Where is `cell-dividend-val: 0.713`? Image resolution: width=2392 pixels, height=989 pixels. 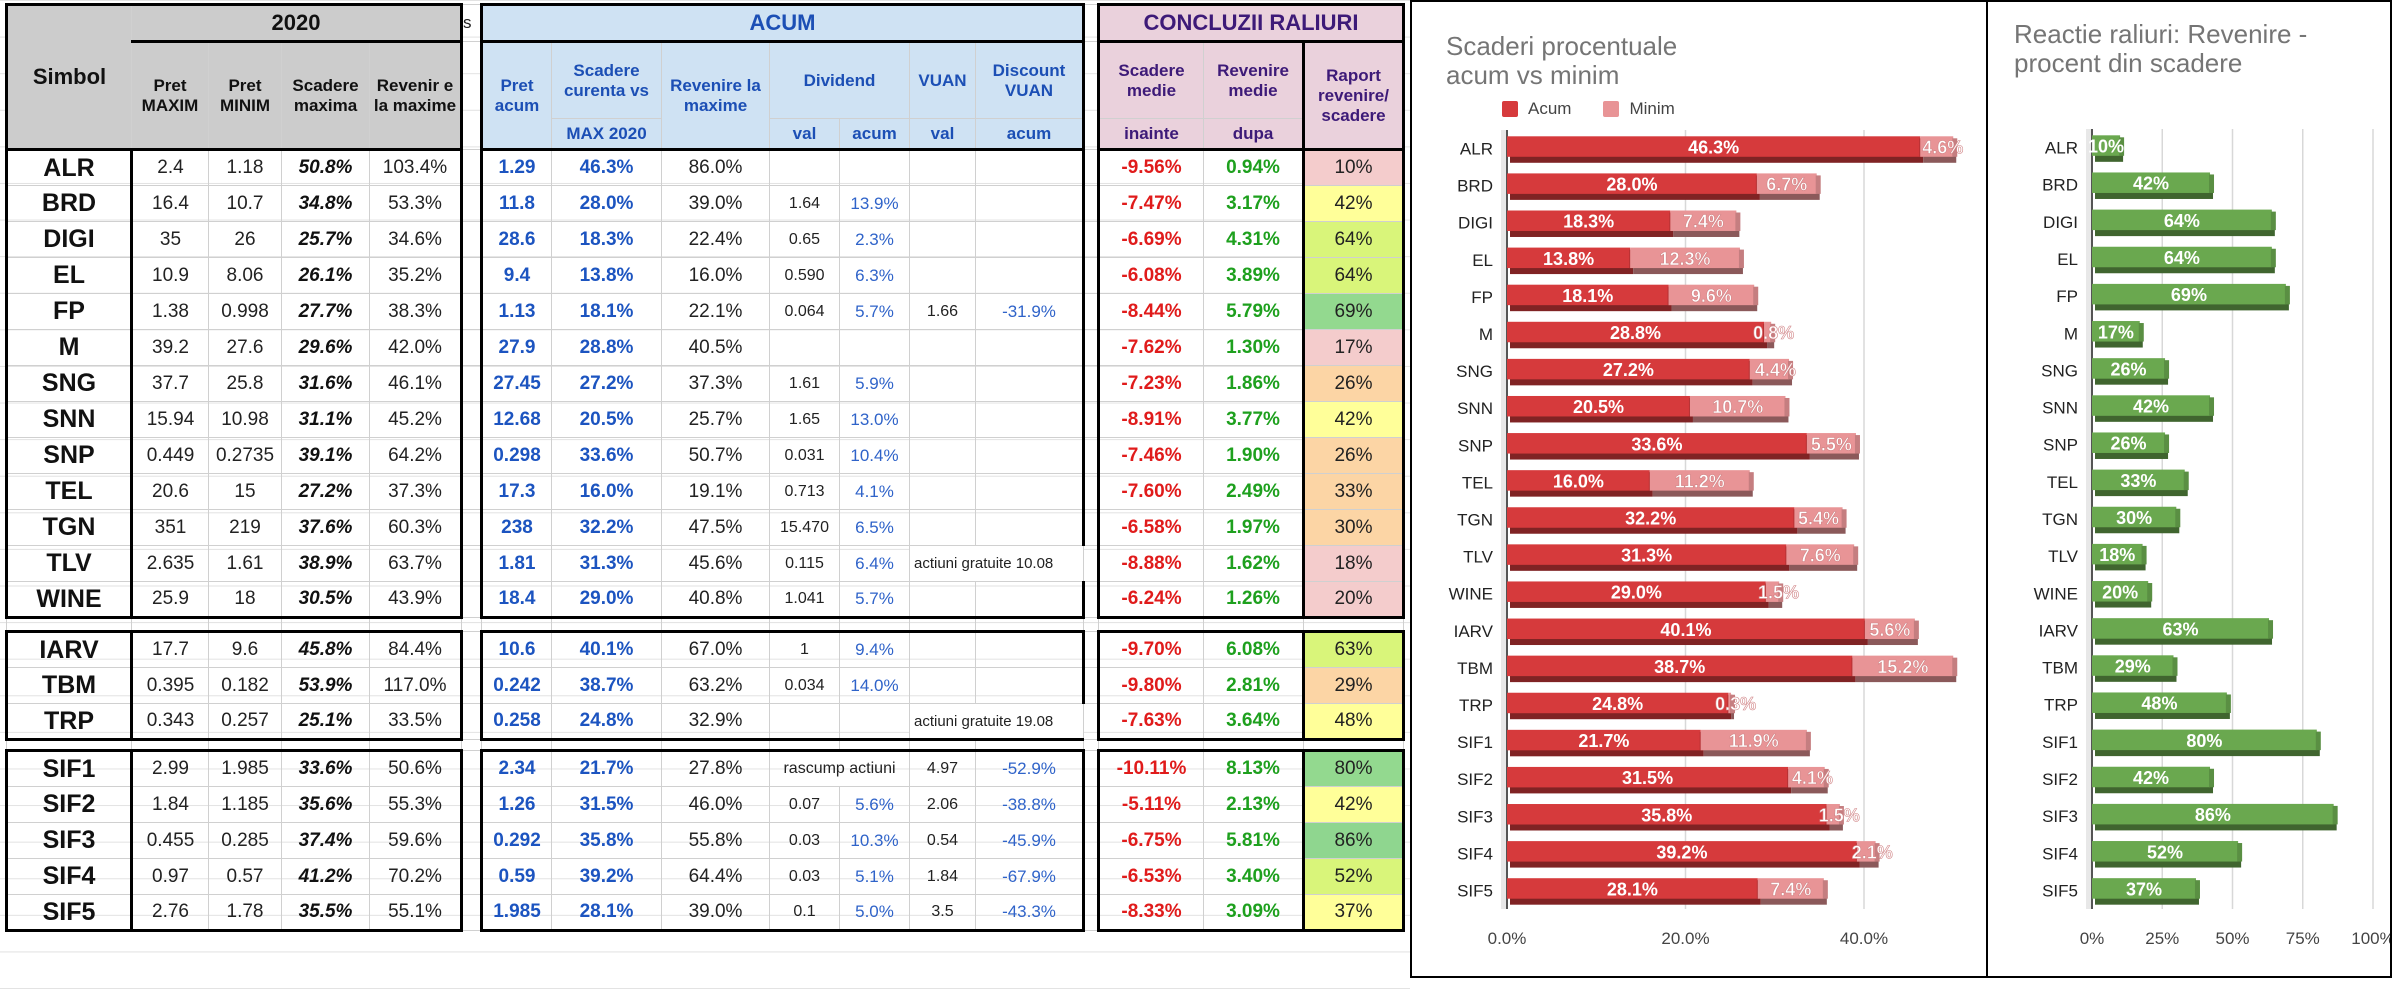
cell-dividend-val: 0.713 is located at coordinates (804, 491).